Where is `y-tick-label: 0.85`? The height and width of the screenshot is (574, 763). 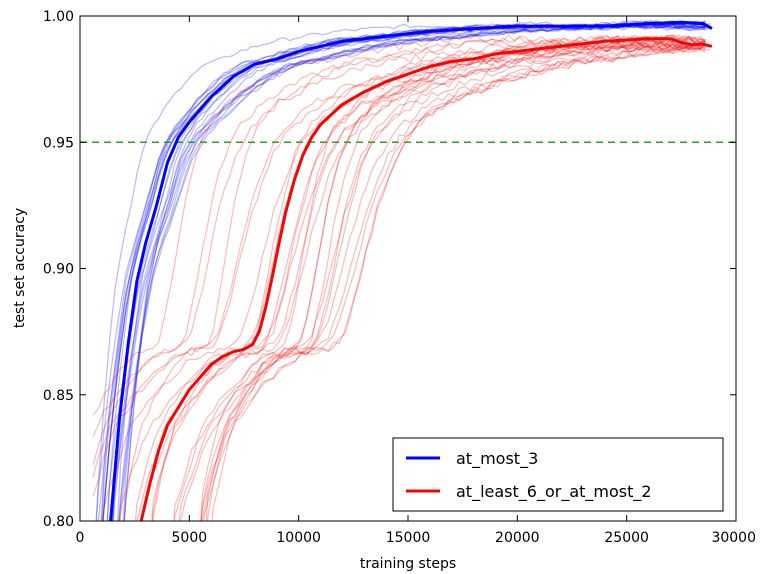
y-tick-label: 0.85 is located at coordinates (58, 396).